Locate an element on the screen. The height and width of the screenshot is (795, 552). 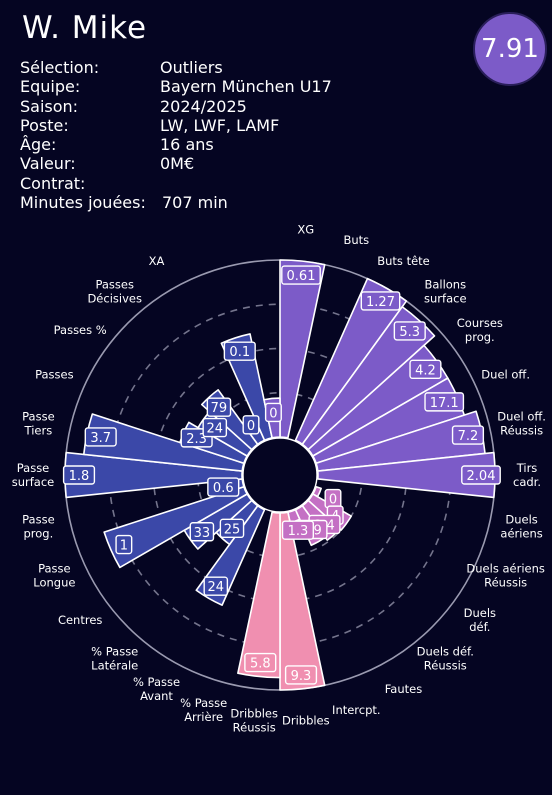
value-label: 0.61 is located at coordinates (301, 275).